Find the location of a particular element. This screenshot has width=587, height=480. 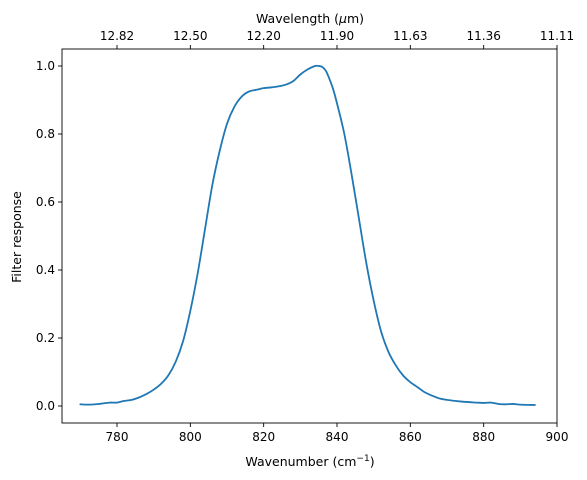

y-tick-label: 1.0 is located at coordinates (45, 66).